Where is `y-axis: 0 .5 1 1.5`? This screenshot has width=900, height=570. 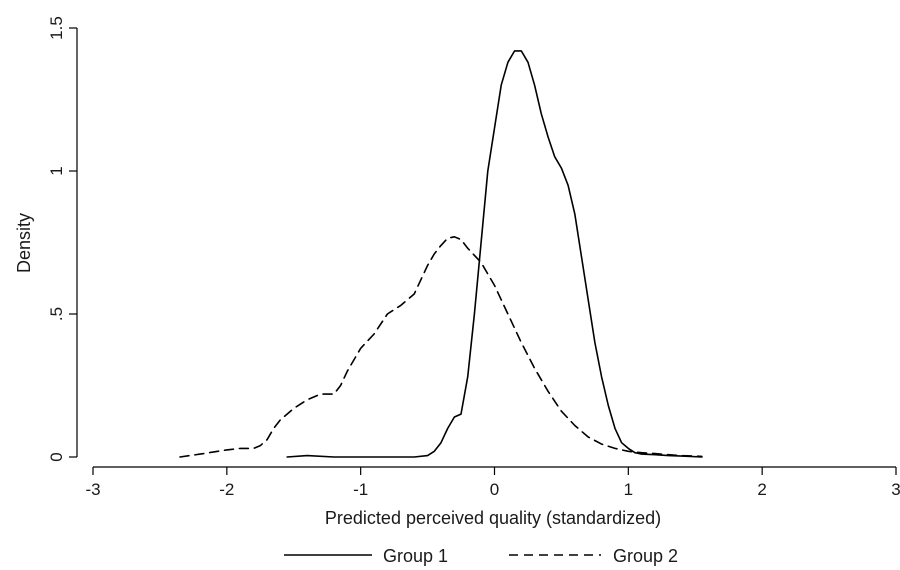
y-axis: 0 .5 1 1.5 is located at coordinates (62, 239).